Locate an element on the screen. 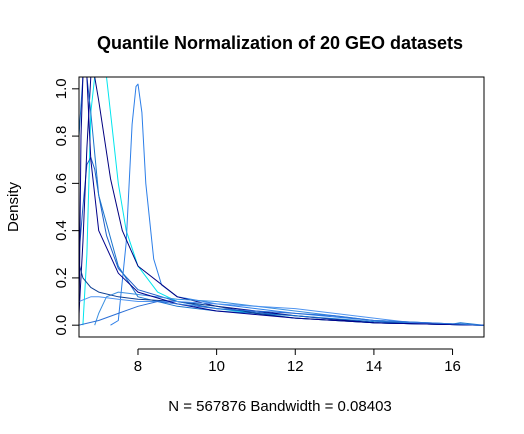 The image size is (524, 434). x-tick-label: 10 is located at coordinates (216, 366).